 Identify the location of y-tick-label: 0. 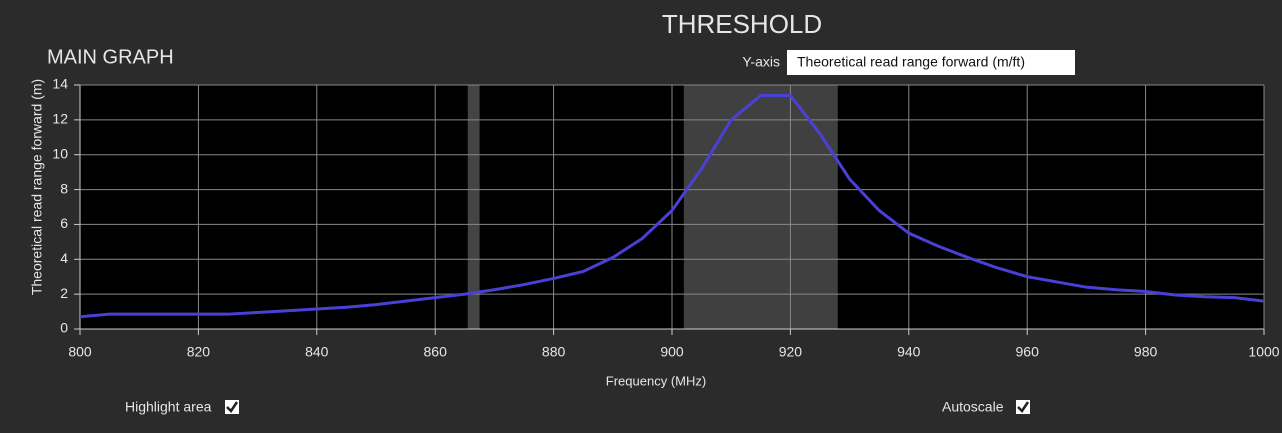
(64, 328).